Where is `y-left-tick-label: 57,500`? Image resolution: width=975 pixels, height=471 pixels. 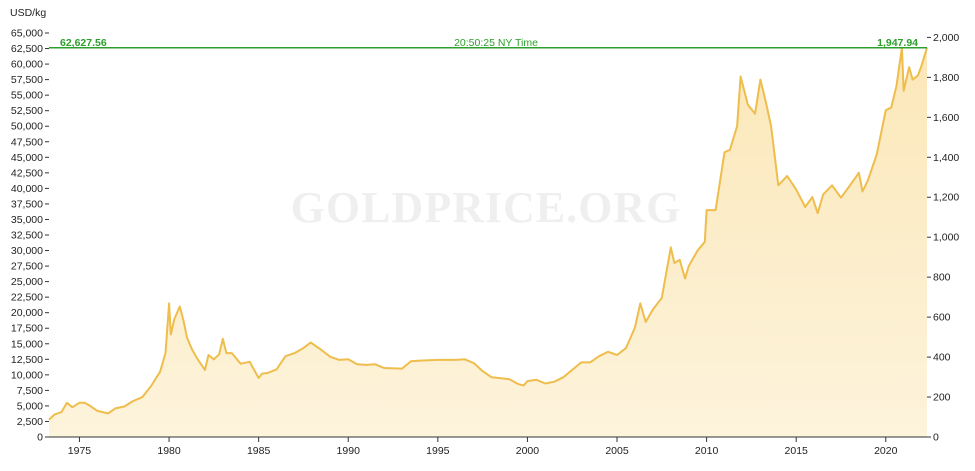
y-left-tick-label: 57,500 is located at coordinates (27, 80).